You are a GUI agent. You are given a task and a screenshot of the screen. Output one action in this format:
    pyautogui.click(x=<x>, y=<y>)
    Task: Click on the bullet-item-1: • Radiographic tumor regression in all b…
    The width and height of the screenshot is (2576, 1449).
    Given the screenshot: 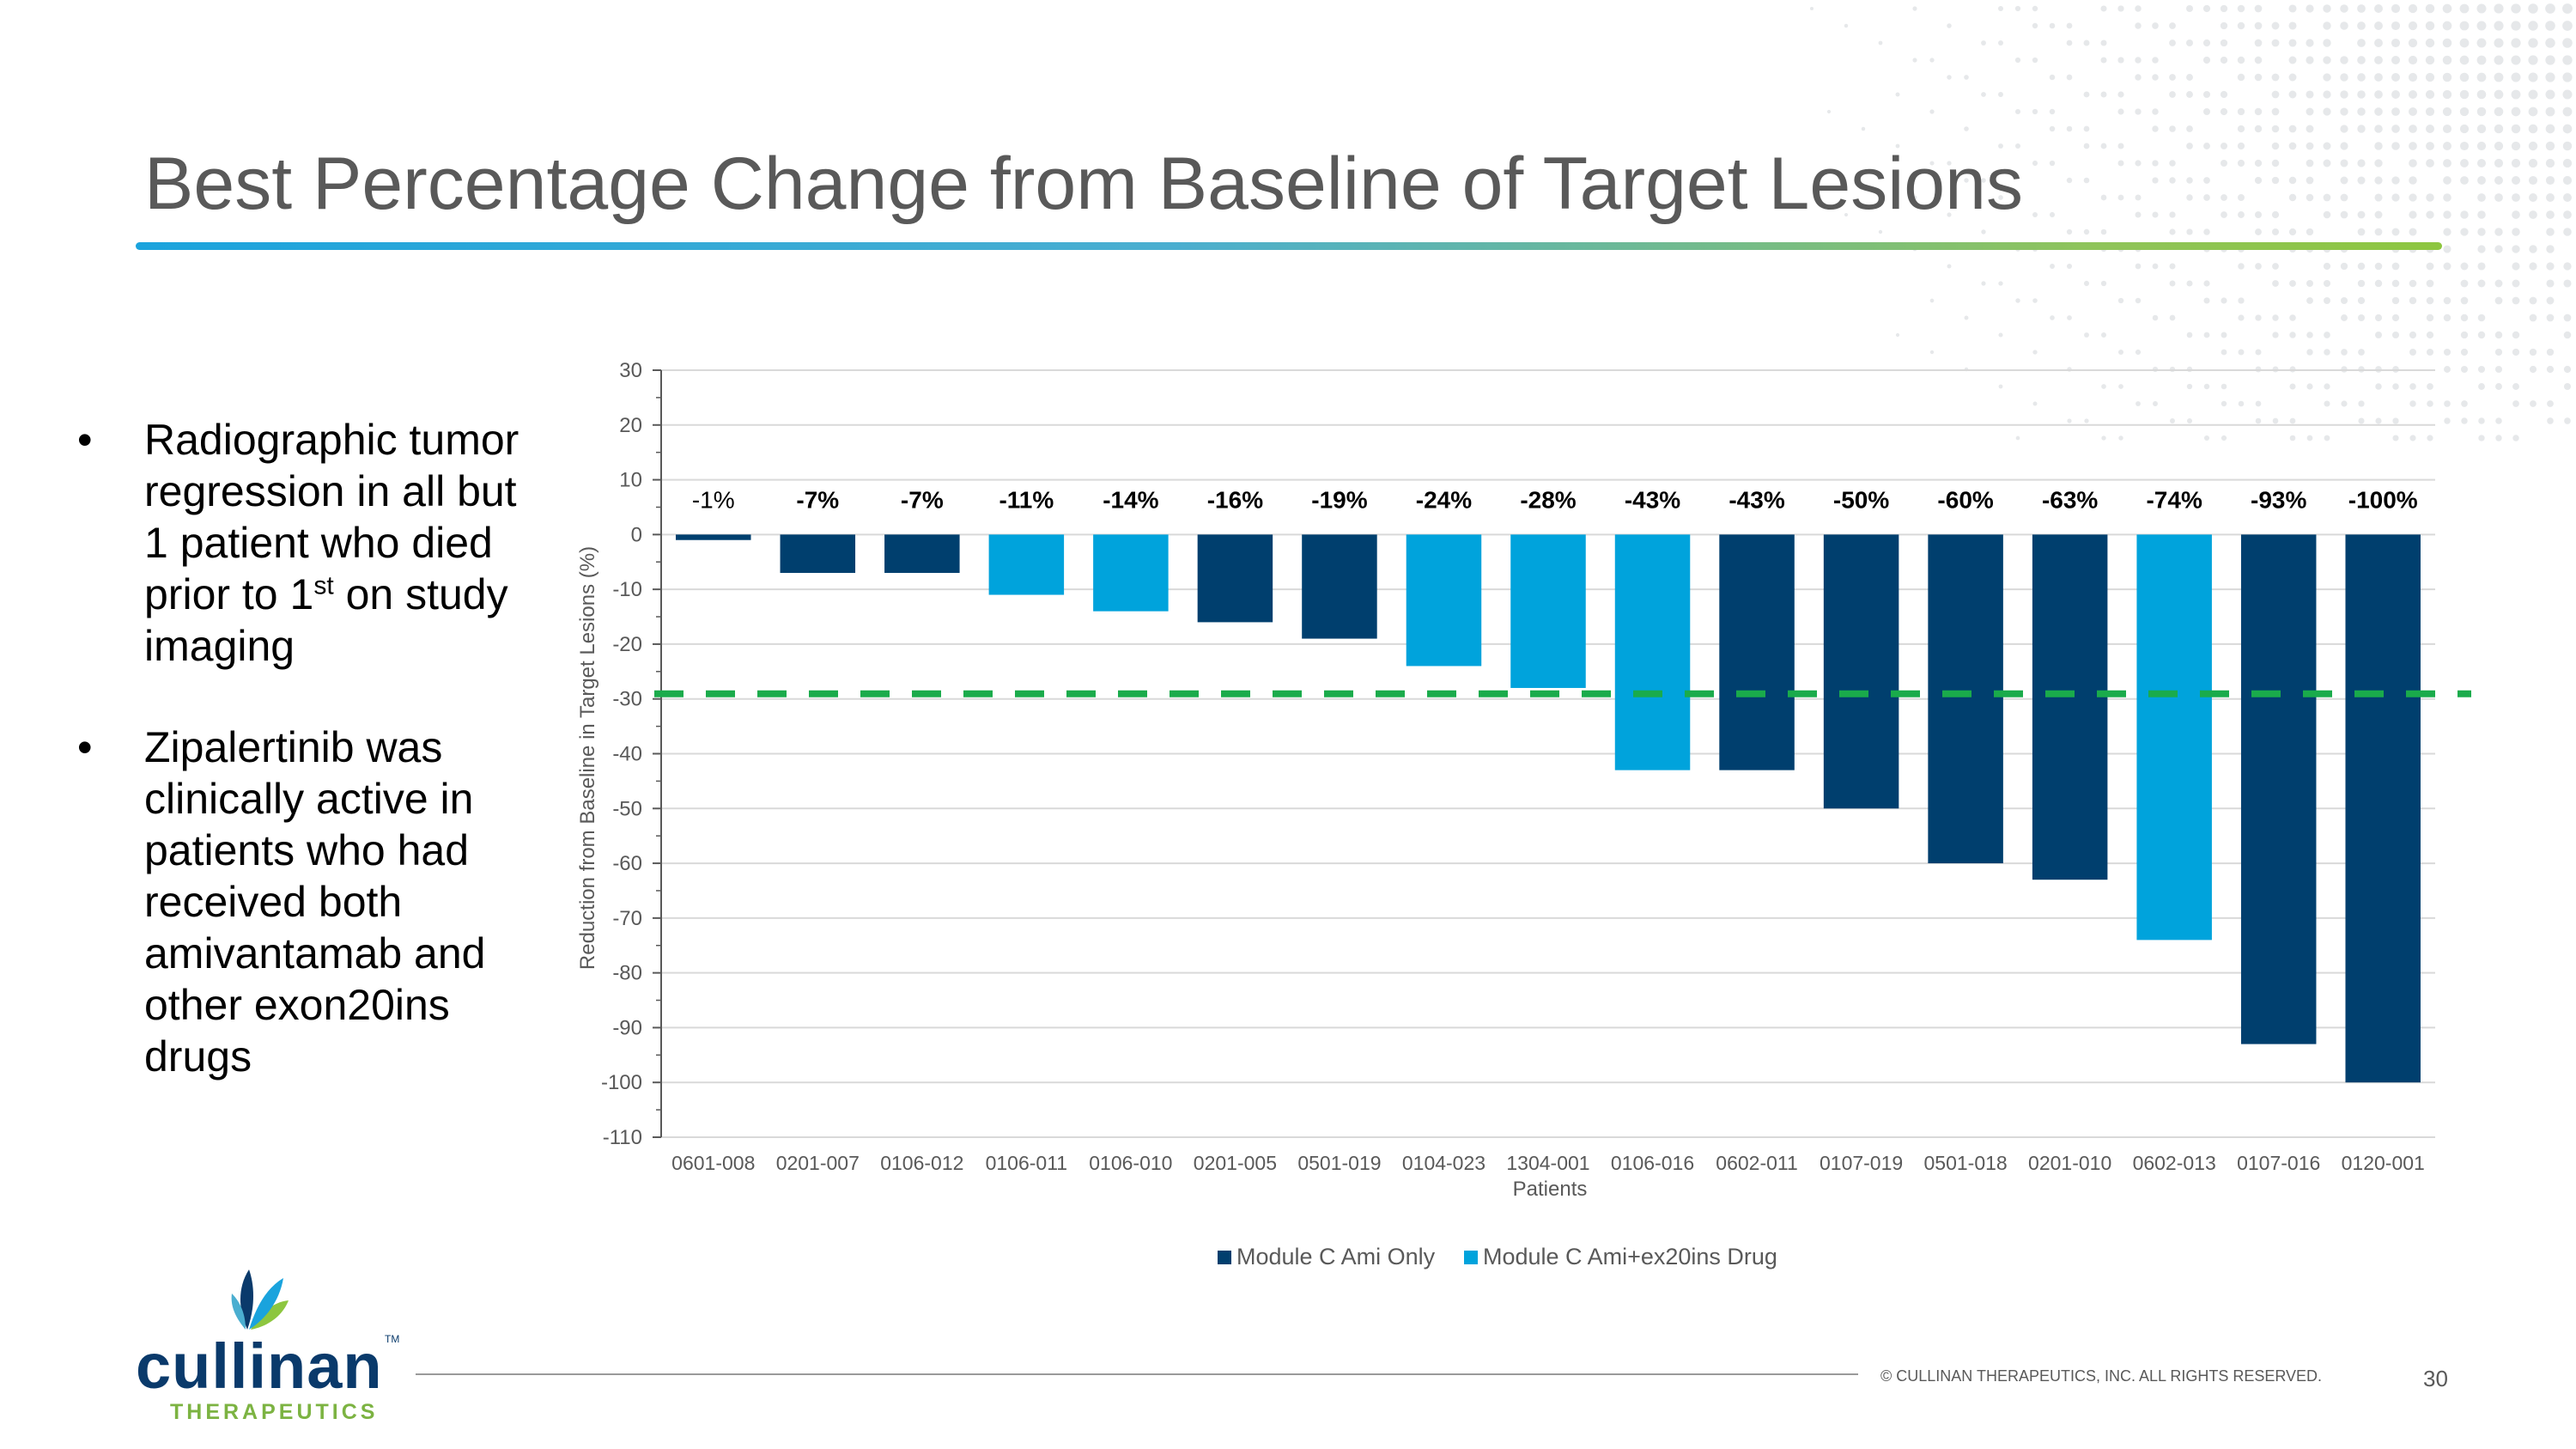 What is the action you would take?
    pyautogui.click(x=309, y=543)
    